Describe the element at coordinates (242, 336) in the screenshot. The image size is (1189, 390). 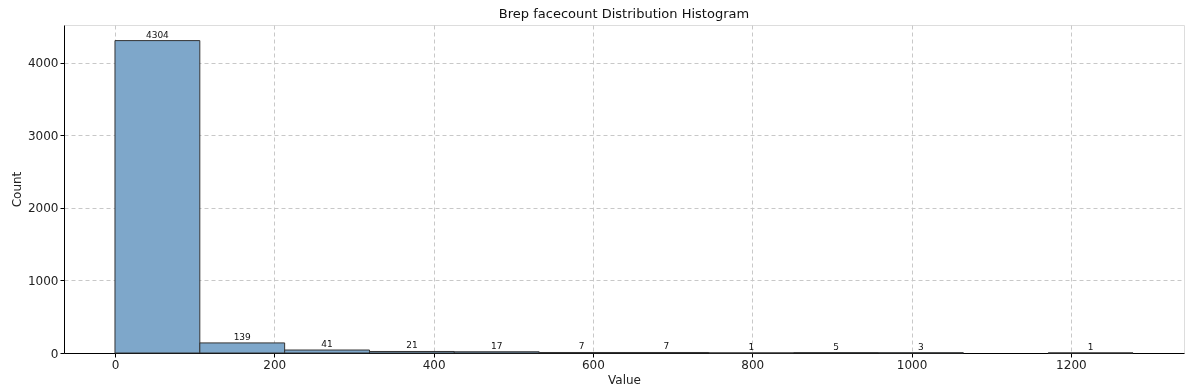
I see `data-label: 139` at that location.